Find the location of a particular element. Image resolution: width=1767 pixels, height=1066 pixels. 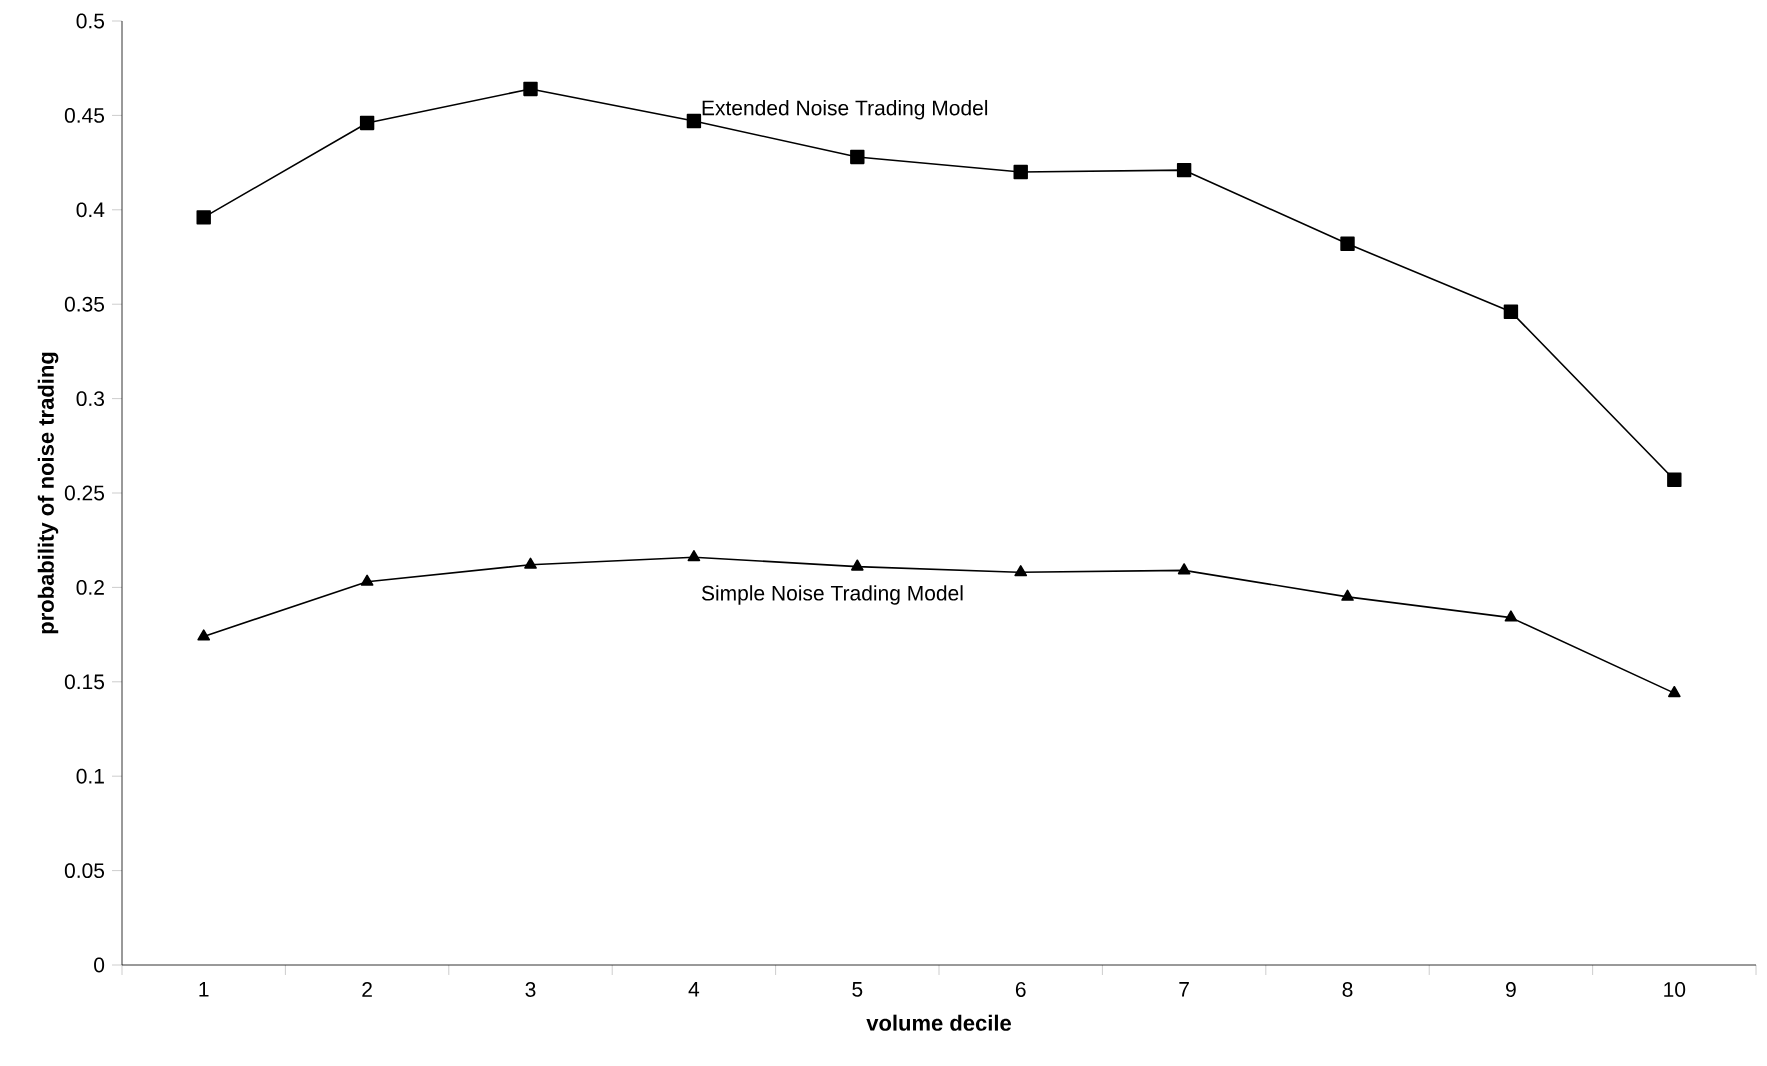

x-tick-label: 5 is located at coordinates (857, 989).